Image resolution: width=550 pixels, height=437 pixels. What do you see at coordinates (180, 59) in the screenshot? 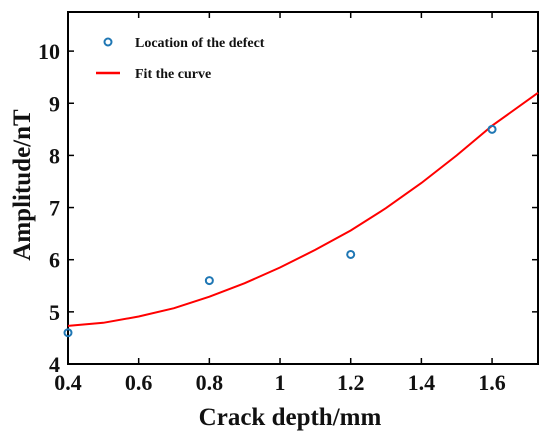
I see `legend: Location of the defect Fit the curve` at bounding box center [180, 59].